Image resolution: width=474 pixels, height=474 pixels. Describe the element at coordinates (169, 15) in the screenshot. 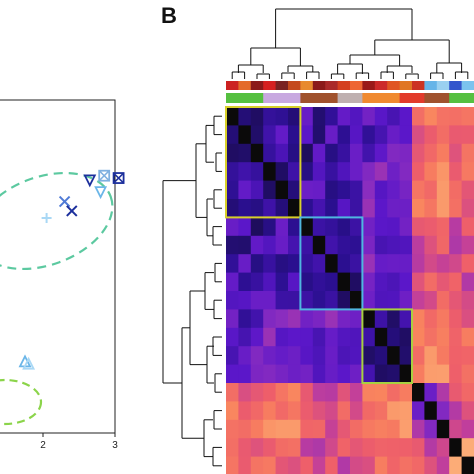

I see `panel-label-b: B` at that location.